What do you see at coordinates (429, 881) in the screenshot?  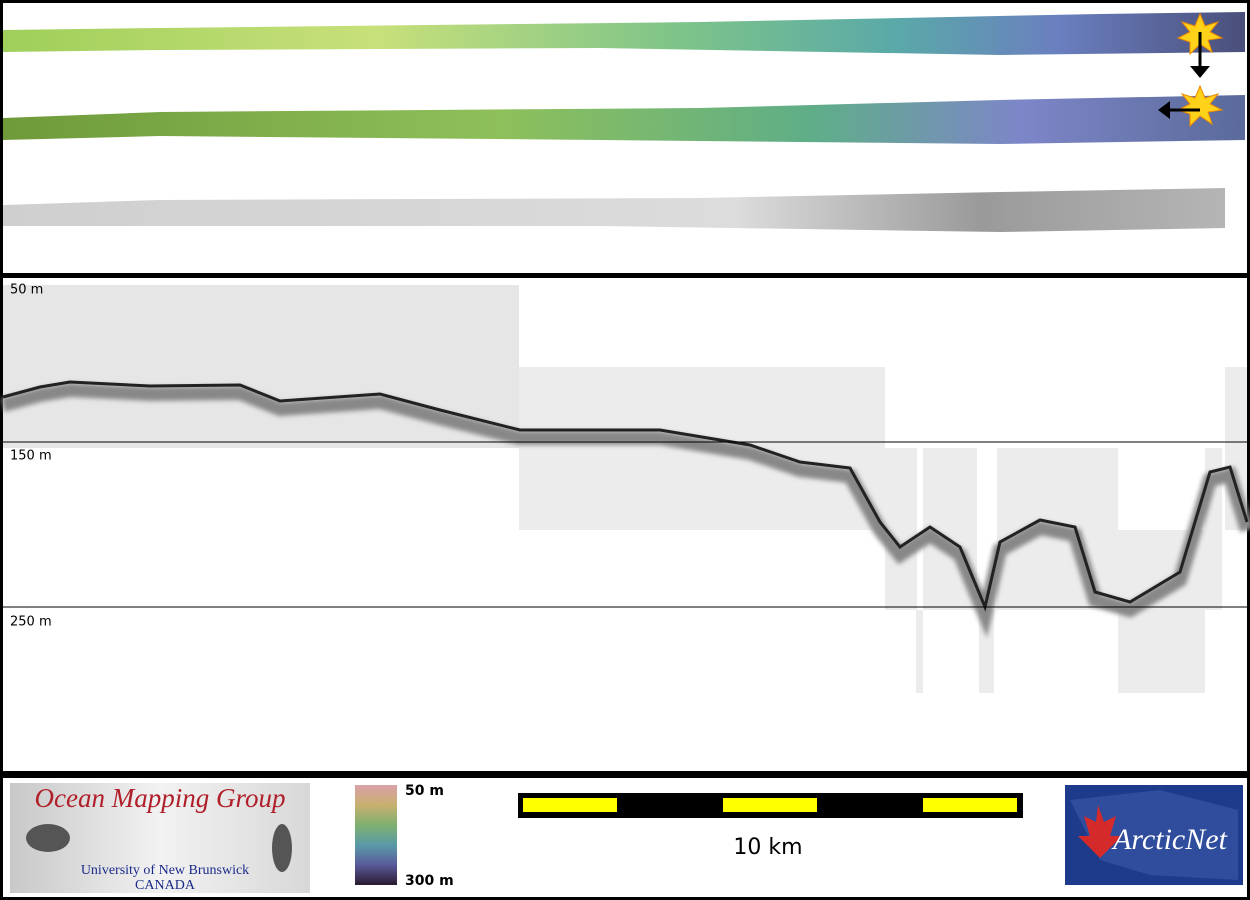 I see `colorbar-label: 300 m` at bounding box center [429, 881].